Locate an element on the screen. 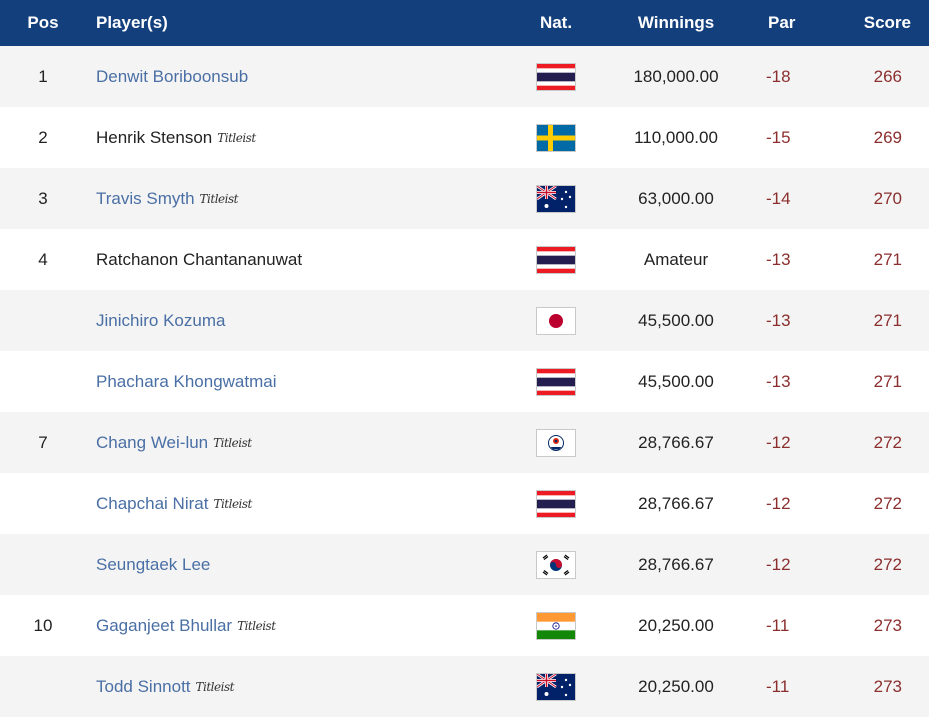  player-name-link: Phachara Khongwatmai is located at coordinates (186, 381).